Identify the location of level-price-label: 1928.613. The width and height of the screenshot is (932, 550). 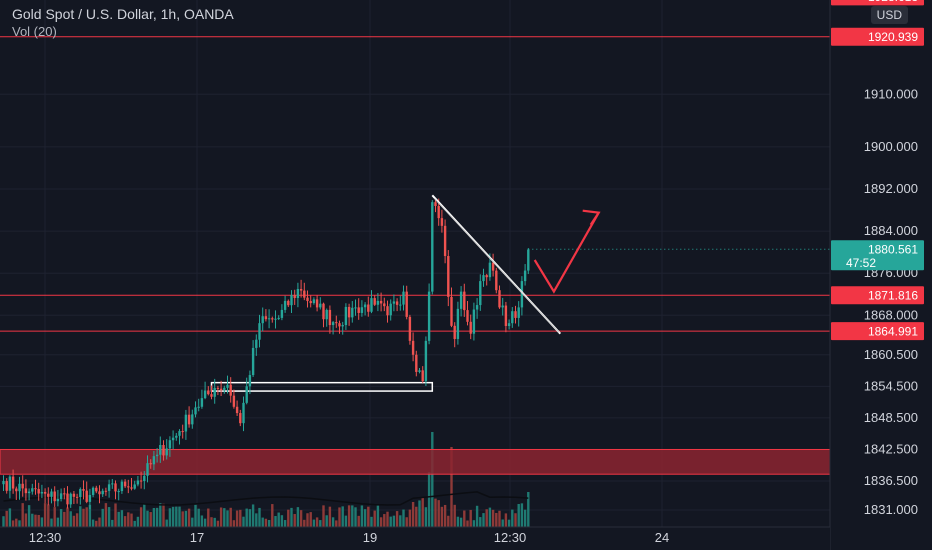
(893, 2).